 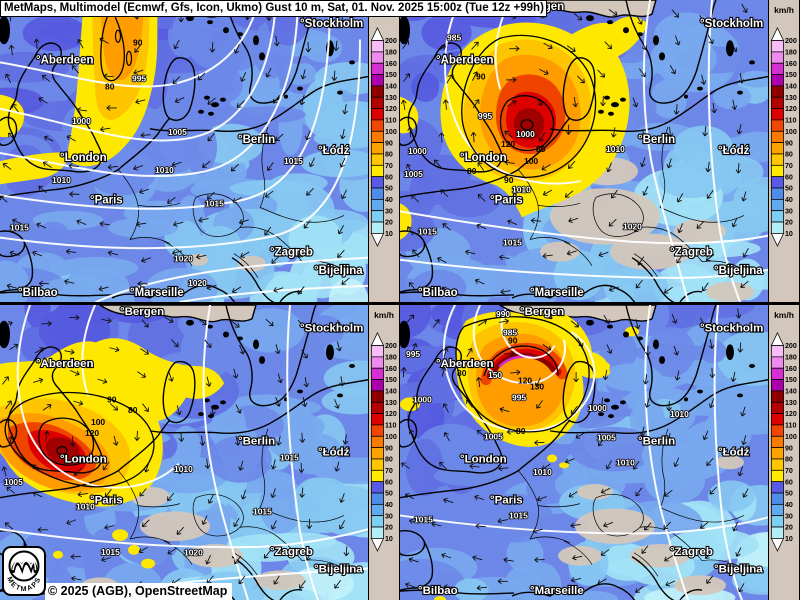 What do you see at coordinates (389, 200) in the screenshot?
I see `svg-text: 40` at bounding box center [389, 200].